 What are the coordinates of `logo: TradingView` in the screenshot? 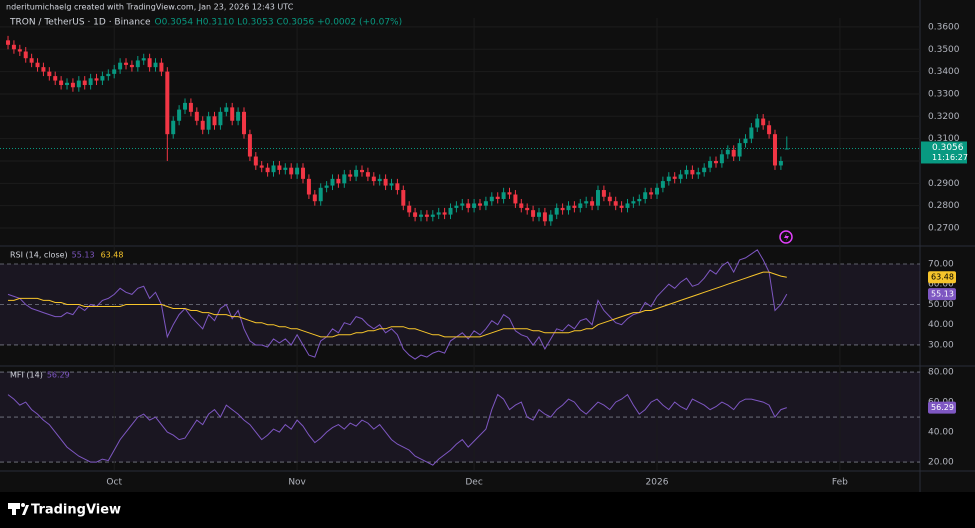 It's located at (64, 510).